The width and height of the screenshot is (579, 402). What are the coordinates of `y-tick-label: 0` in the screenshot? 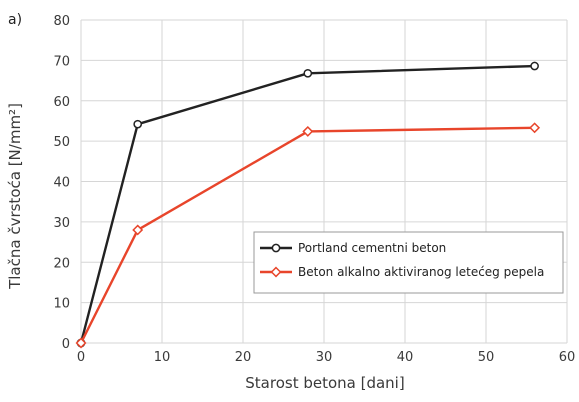 It's located at (66, 344).